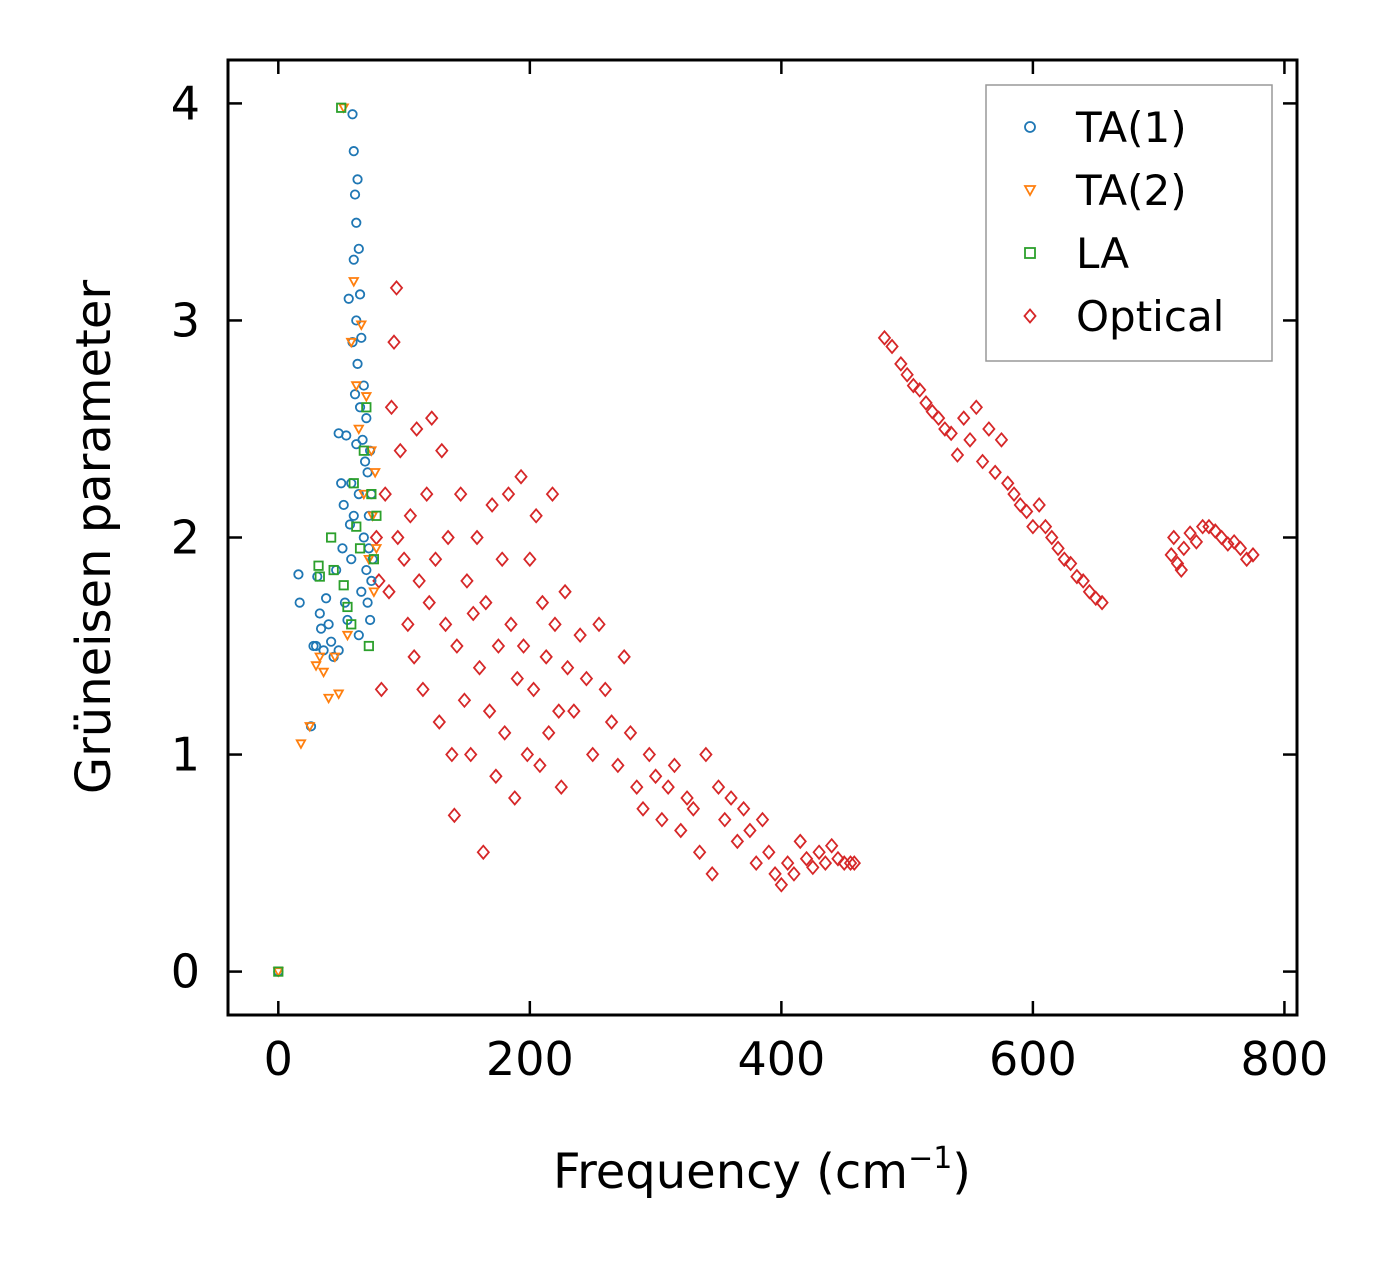 The height and width of the screenshot is (1264, 1398). I want to click on legend-label: TA(1), so click(1131, 127).